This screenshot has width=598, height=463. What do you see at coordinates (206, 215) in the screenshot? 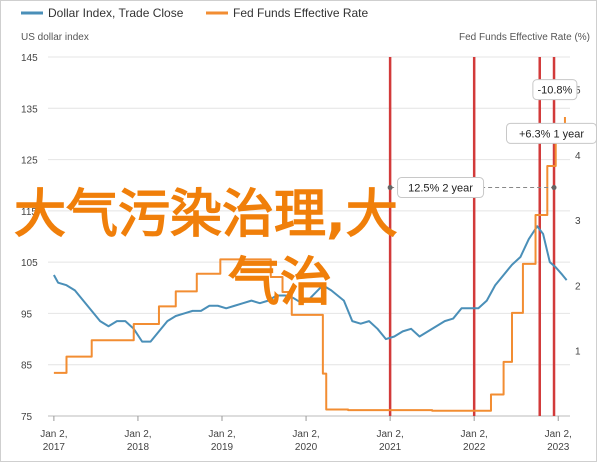
I see `overlay-line-1: 大气污染治理,大` at bounding box center [206, 215].